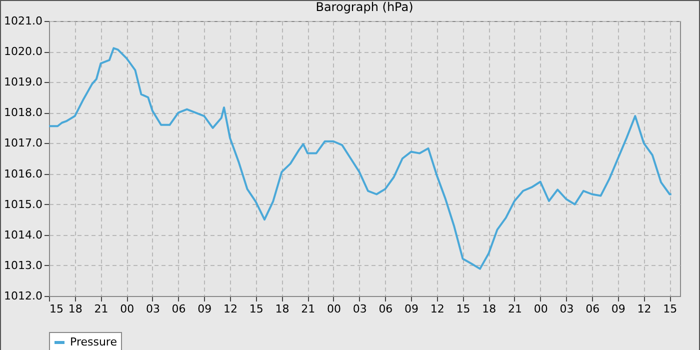  I want to click on y-tick-label: 1013.0, so click(23, 265).